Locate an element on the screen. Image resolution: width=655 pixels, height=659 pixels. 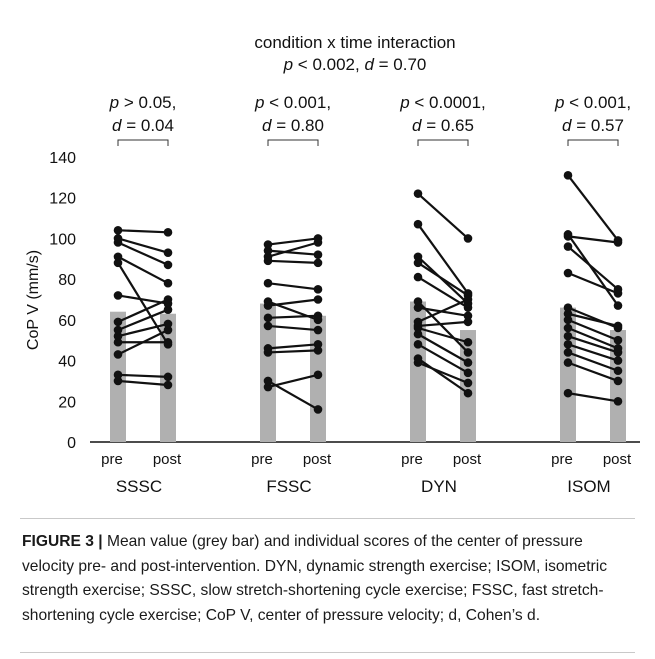
group-isom-effect-size: d = 0.57 is located at coordinates (593, 125).